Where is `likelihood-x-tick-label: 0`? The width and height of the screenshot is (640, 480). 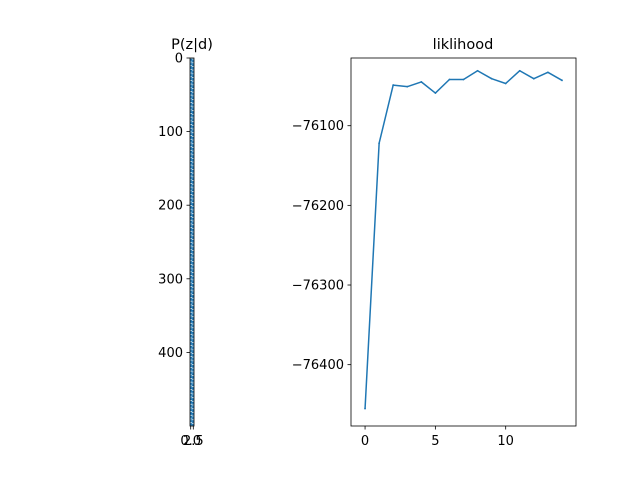
likelihood-x-tick-label: 0 is located at coordinates (365, 441).